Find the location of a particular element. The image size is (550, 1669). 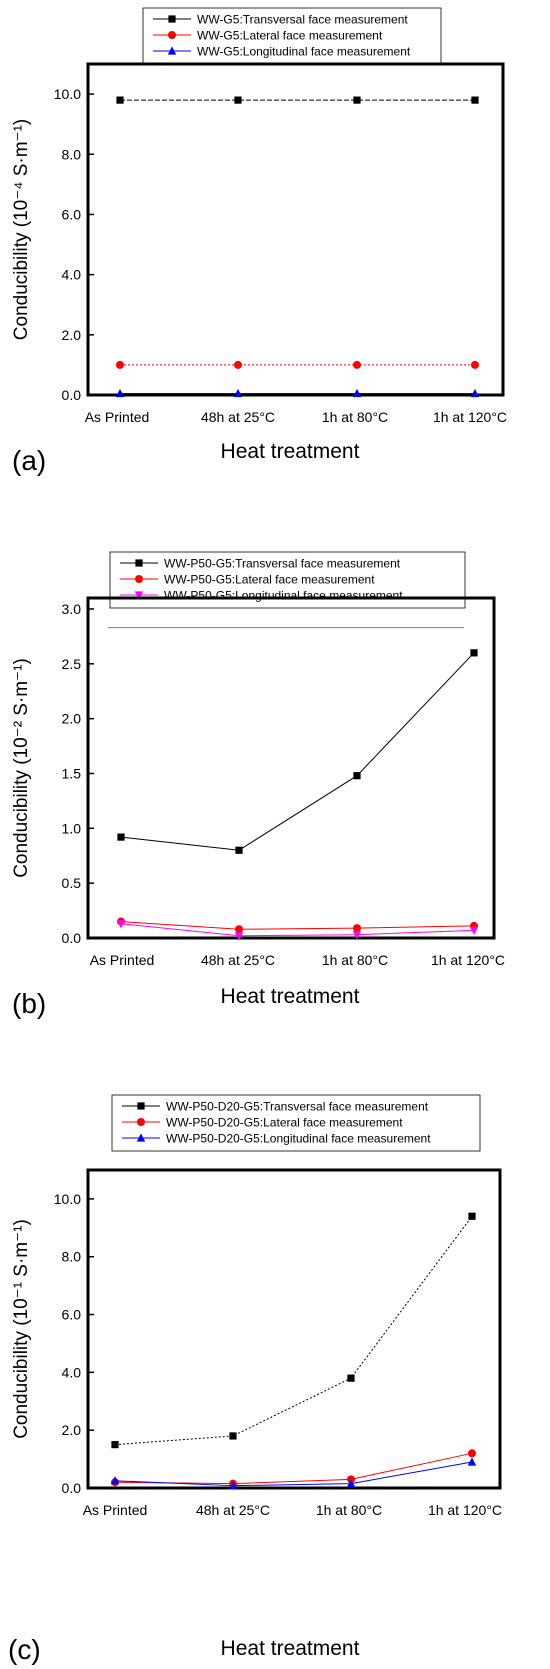

legend-label: WW-G5:Transversal face measurement is located at coordinates (302, 20).